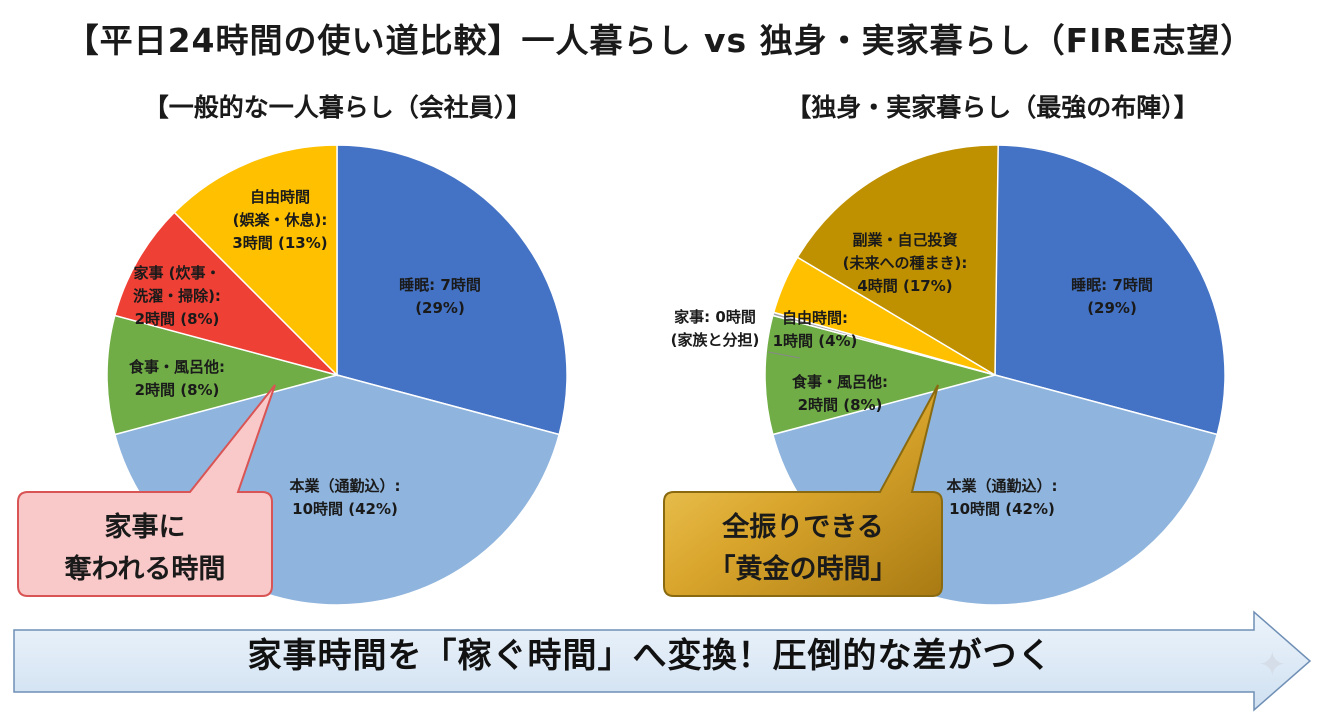  Describe the element at coordinates (345, 486) in the screenshot. I see `pie-0-slice-1-label-0: 本業（通勤込）:` at that location.